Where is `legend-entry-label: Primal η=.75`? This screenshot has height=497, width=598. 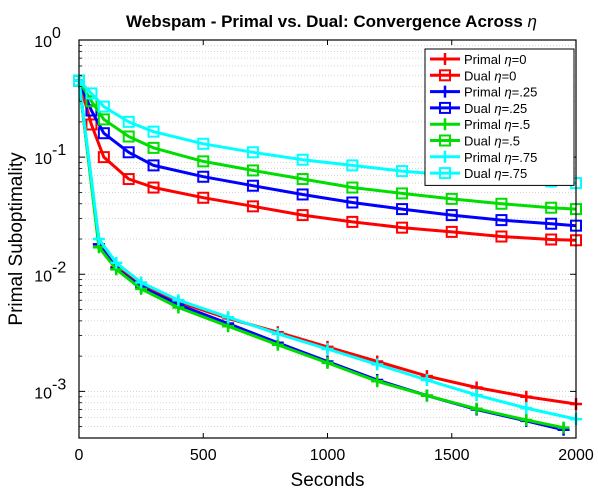 legend-entry-label: Primal η=.75 is located at coordinates (500, 157).